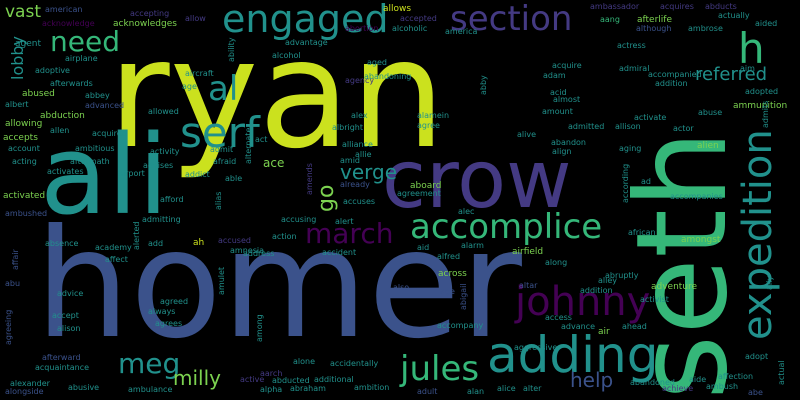  What do you see at coordinates (654, 20) in the screenshot?
I see `cloud-word-afterlife: afterlife` at bounding box center [654, 20].